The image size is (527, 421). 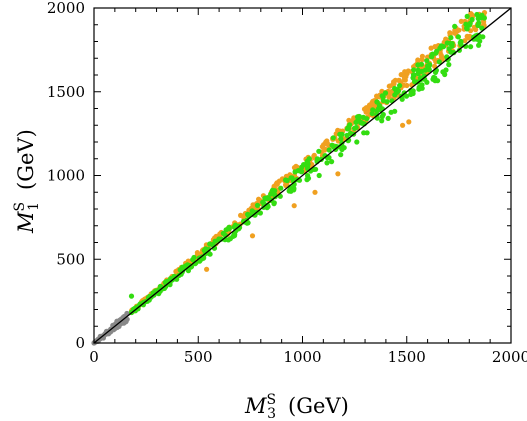 I want to click on y-axis-title: MS1 (GeV), so click(x=27, y=181).